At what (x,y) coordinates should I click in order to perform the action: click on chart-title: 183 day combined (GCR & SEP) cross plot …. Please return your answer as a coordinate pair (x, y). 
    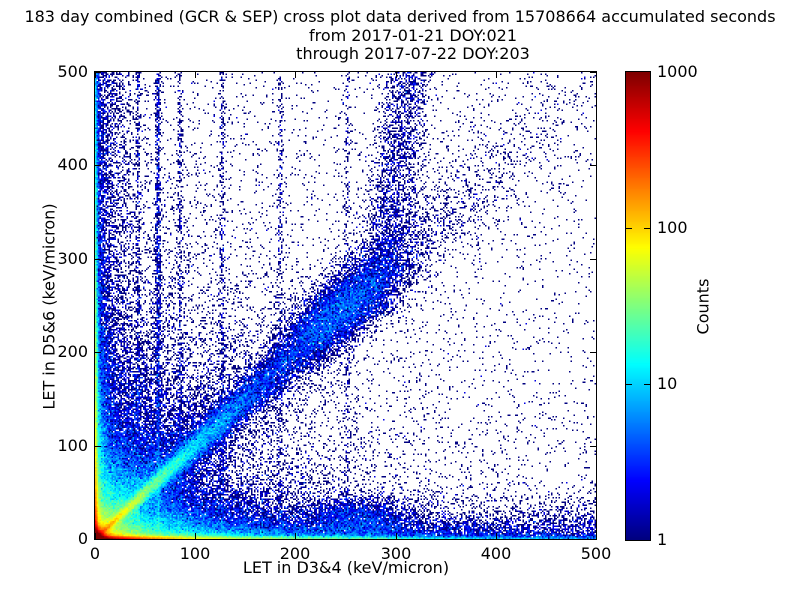
    Looking at the image, I should click on (400, 16).